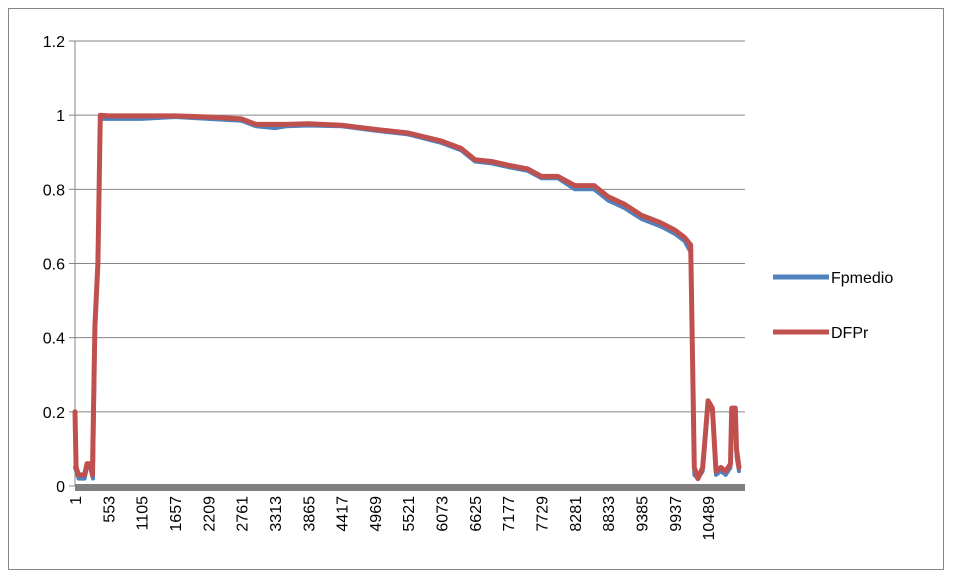 Image resolution: width=954 pixels, height=579 pixels. Describe the element at coordinates (443, 514) in the screenshot. I see `x-tick-label-11: 6073` at that location.